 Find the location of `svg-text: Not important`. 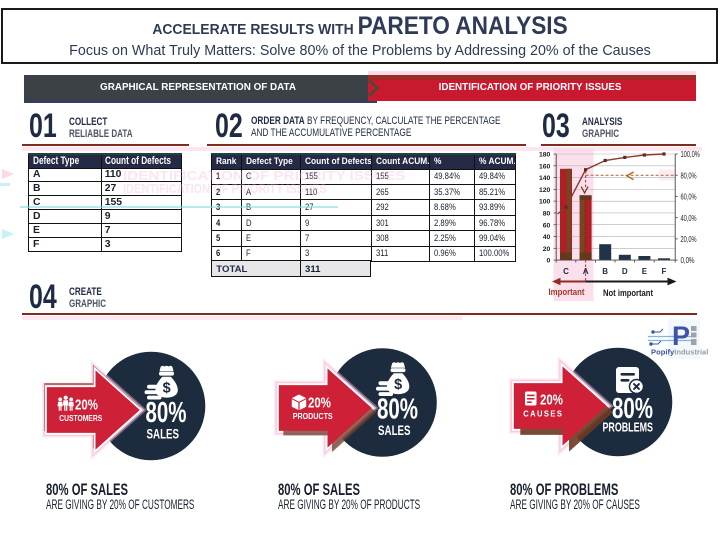

svg-text: Not important is located at coordinates (628, 293).